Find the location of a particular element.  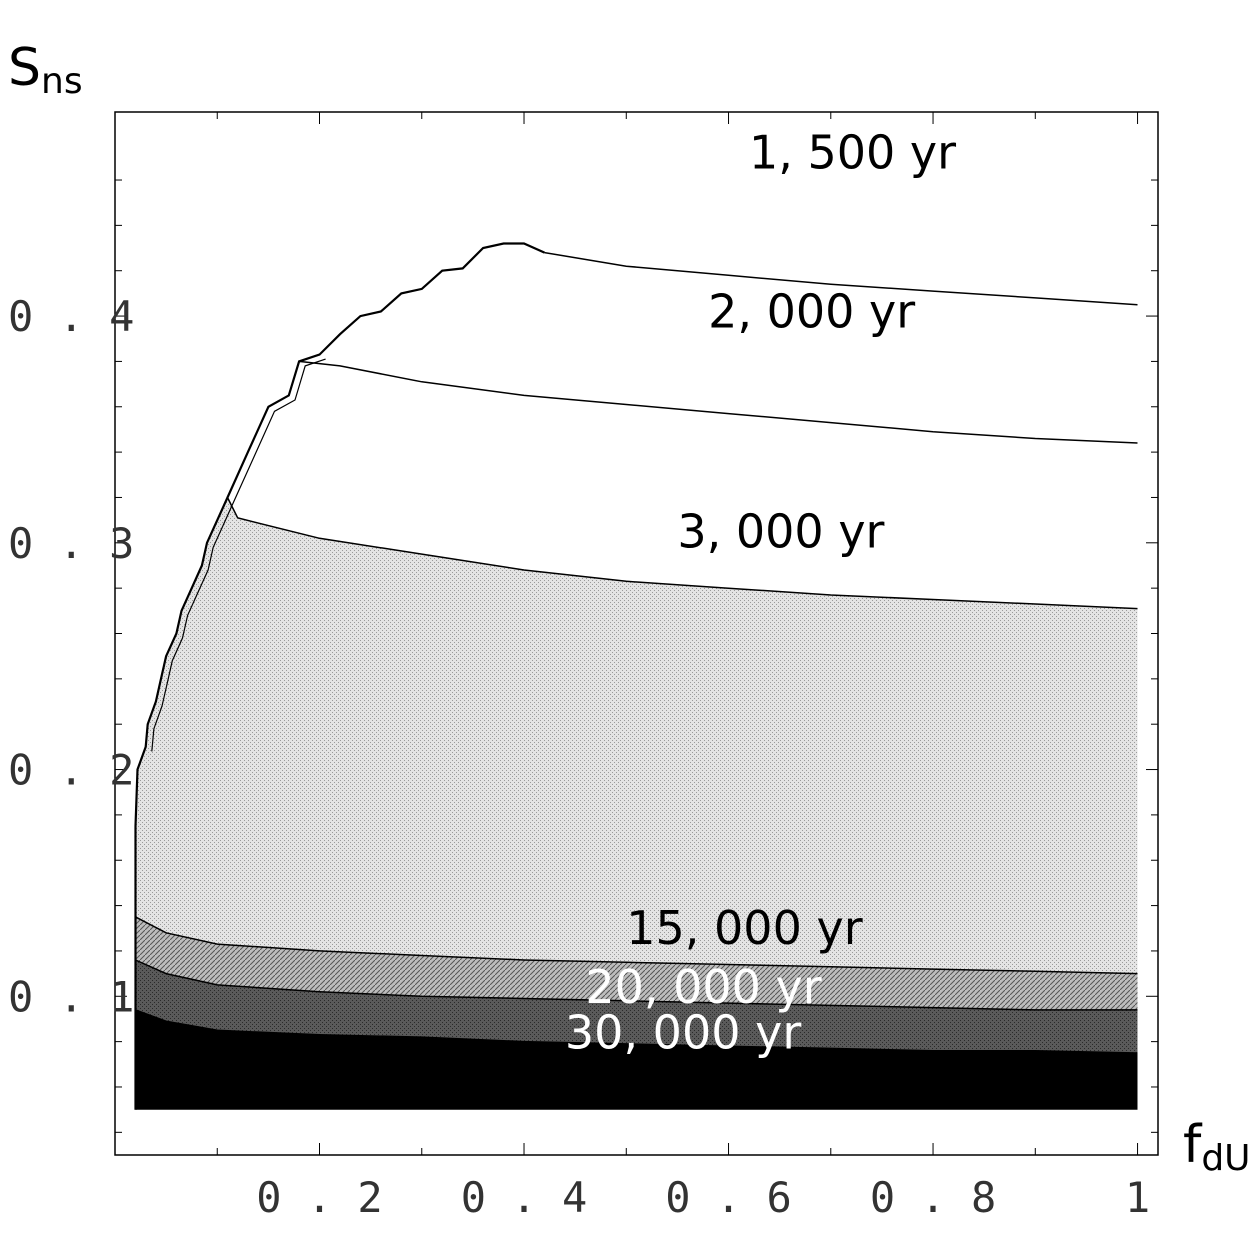

contour-label-2: 3, 000 yr is located at coordinates (780, 531).